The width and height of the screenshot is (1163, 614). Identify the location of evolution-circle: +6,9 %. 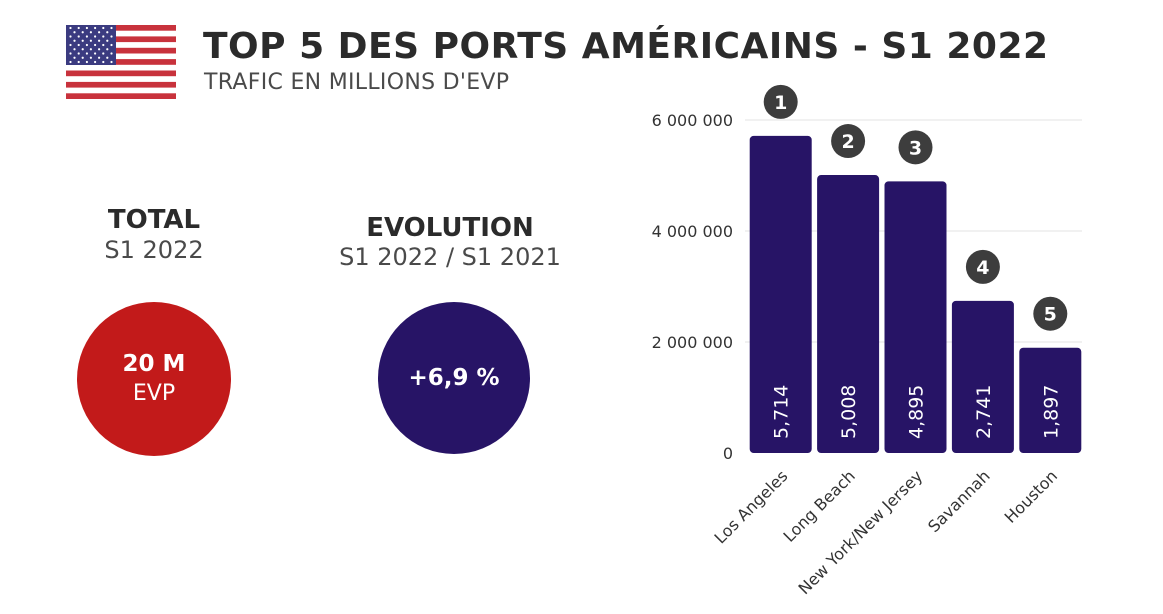
(454, 378).